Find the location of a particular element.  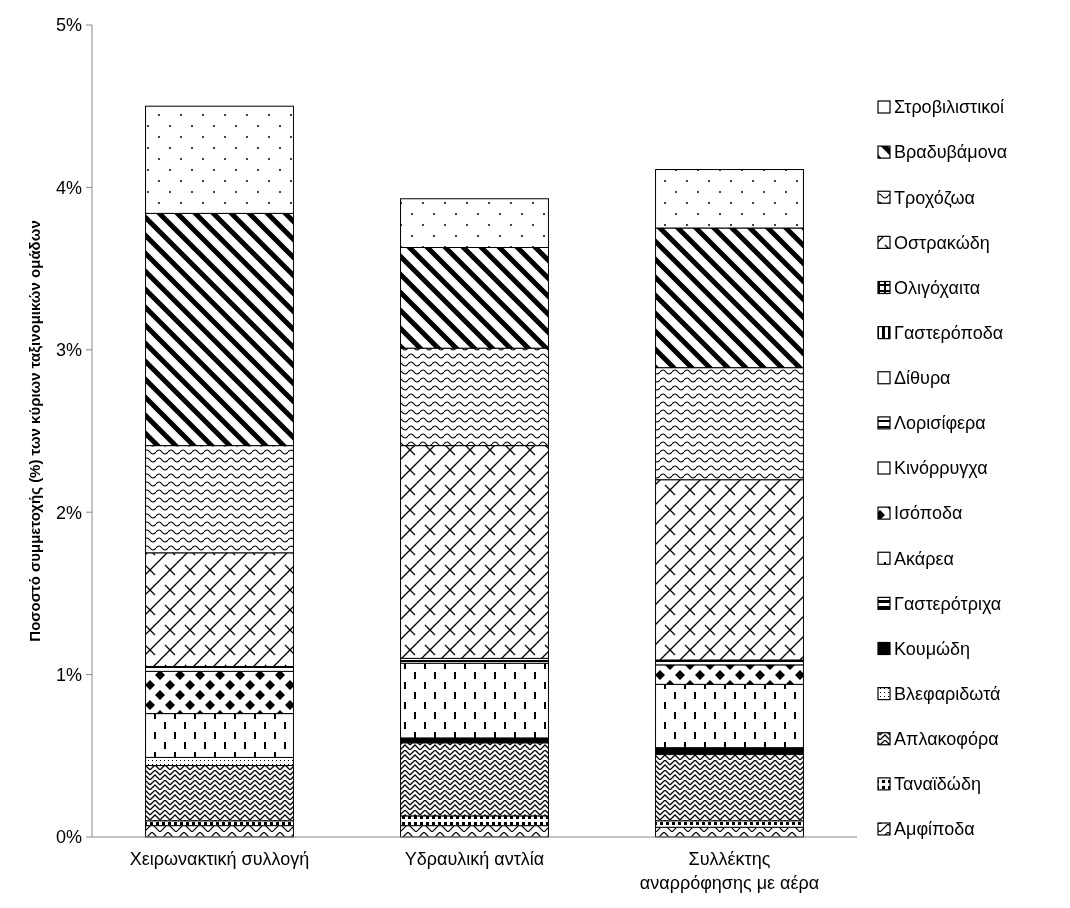

legend-label: Γαστερόποδα is located at coordinates (949, 332).